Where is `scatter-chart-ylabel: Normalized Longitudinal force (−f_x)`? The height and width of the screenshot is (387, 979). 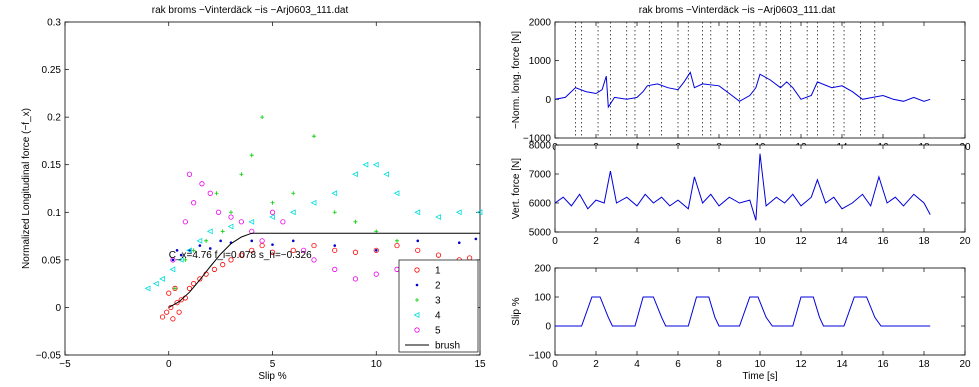
scatter-chart-ylabel: Normalized Longitudinal force (−f_x) is located at coordinates (26, 188).